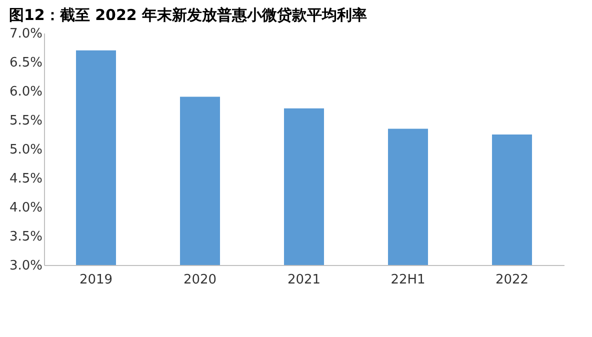  Describe the element at coordinates (25, 208) in the screenshot. I see `y-tick-label: 4.0%` at that location.